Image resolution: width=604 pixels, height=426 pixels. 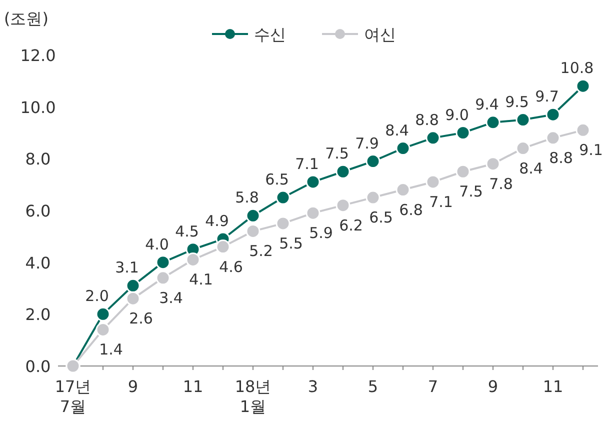 What do you see at coordinates (38, 159) in the screenshot?
I see `y-tick-label: 8.0` at bounding box center [38, 159].